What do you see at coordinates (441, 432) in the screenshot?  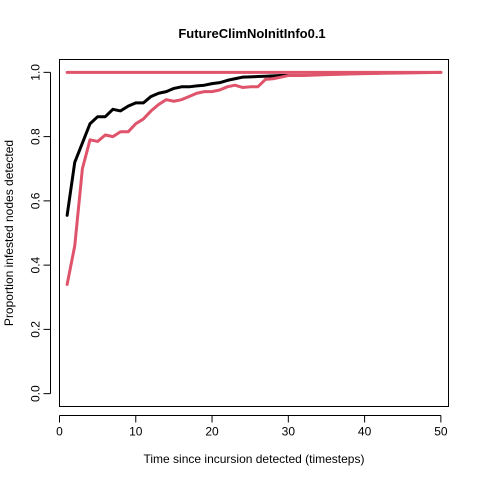 I see `x-tick-label: 50` at bounding box center [441, 432].